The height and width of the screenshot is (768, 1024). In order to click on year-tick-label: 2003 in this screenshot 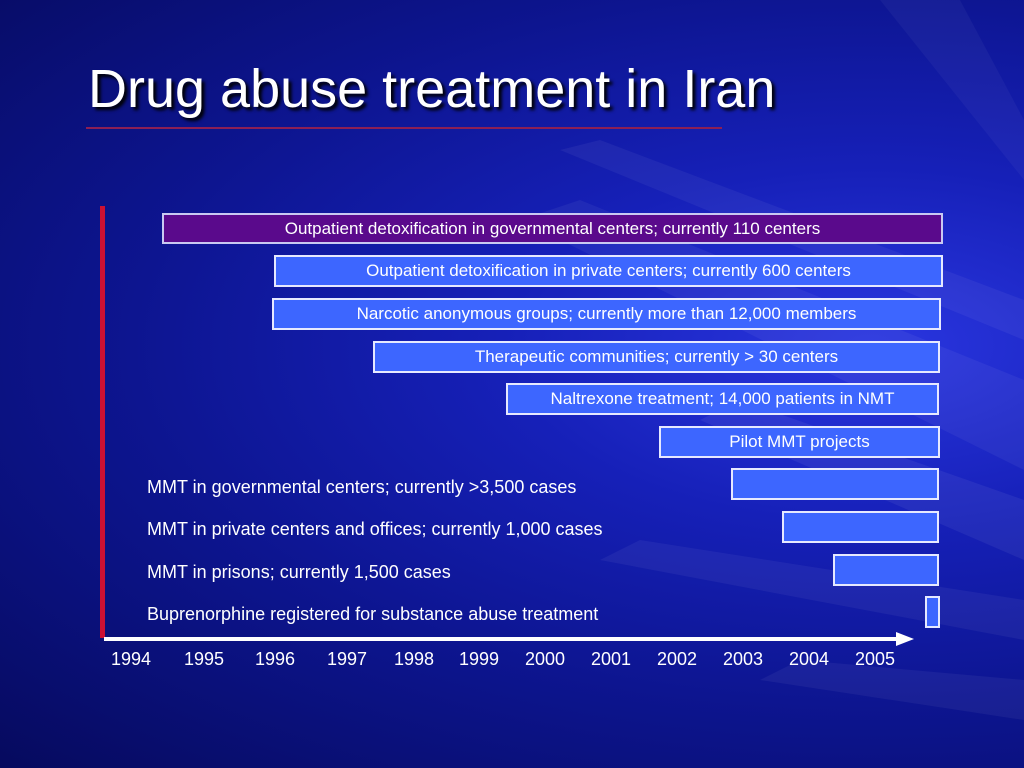, I will do `click(743, 659)`.